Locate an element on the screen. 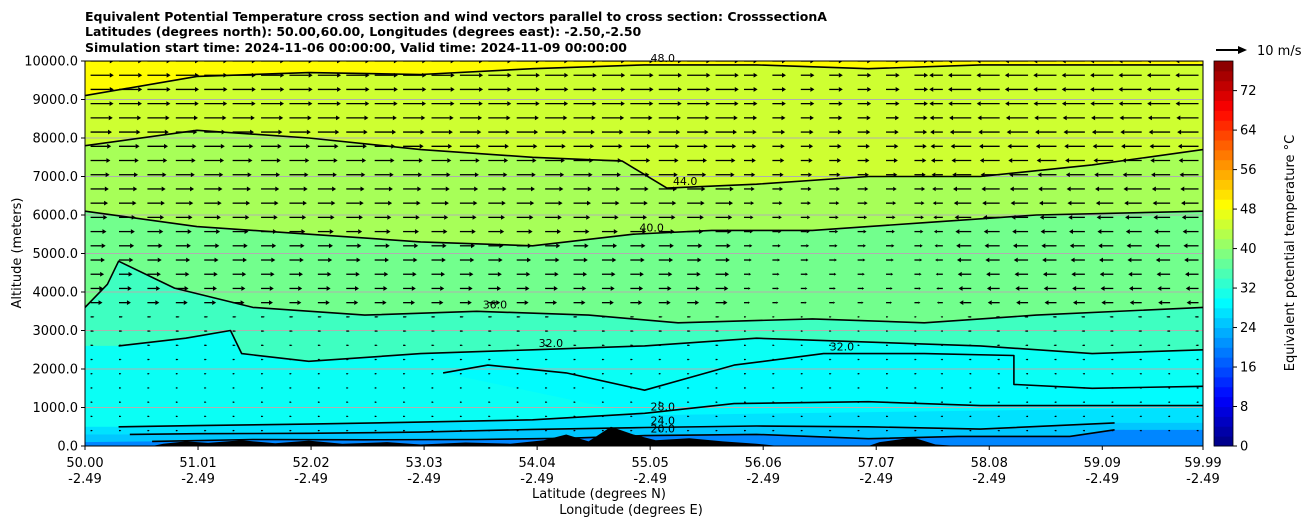  x-tick-label-lon-4: -2.49 is located at coordinates (537, 479).